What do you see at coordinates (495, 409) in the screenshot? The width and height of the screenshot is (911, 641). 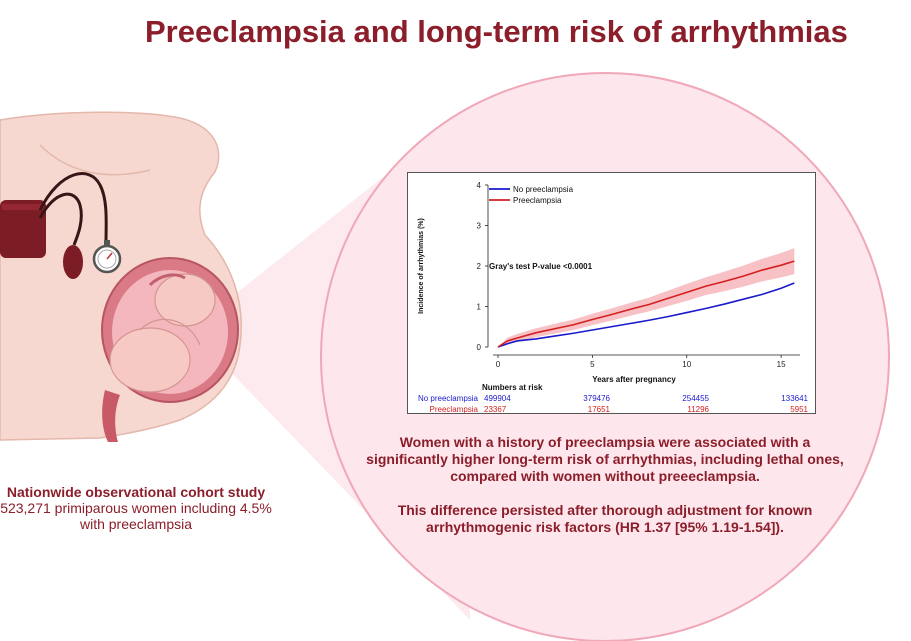 I see `risk-value: 23367` at bounding box center [495, 409].